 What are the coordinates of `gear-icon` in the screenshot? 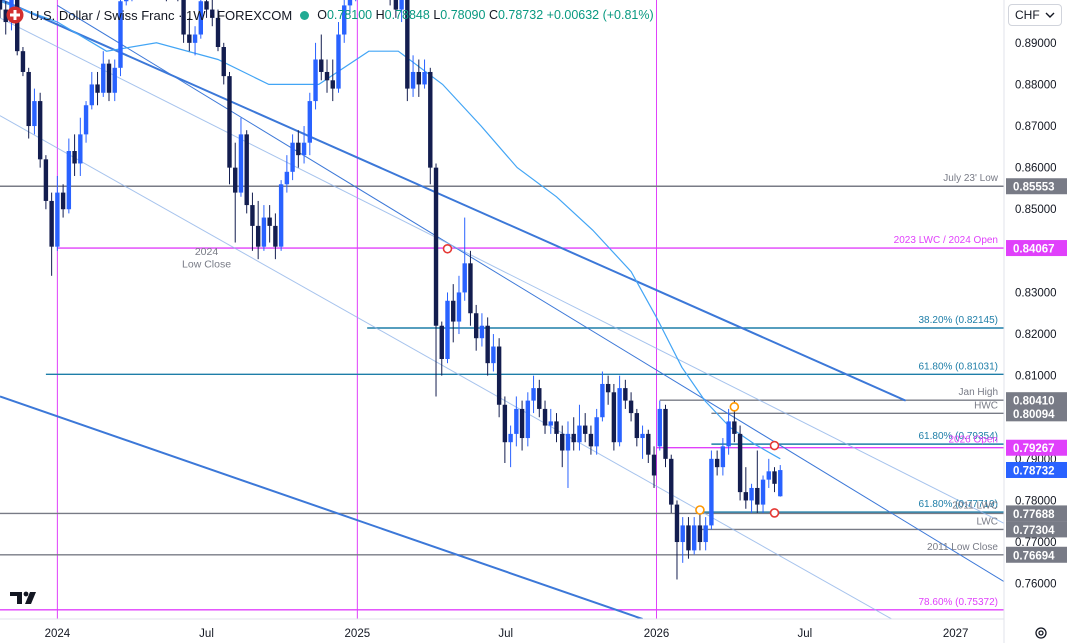 It's located at (1041, 633).